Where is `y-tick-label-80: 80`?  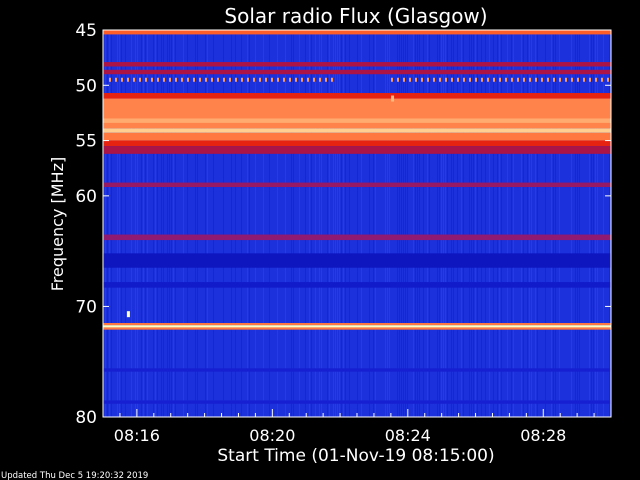 y-tick-label-80: 80 is located at coordinates (86, 418).